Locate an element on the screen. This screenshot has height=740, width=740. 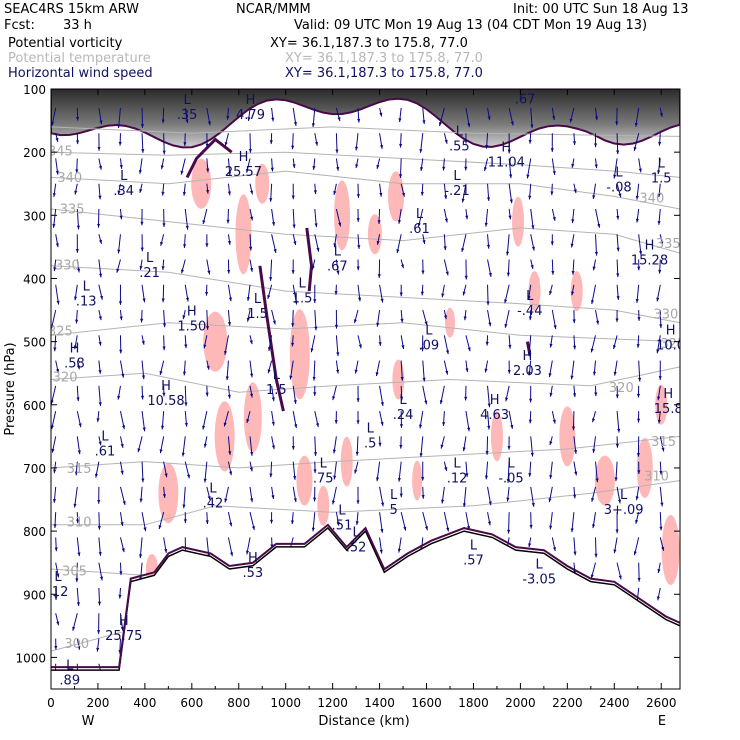
extremum-value: 1.50 is located at coordinates (191, 327).